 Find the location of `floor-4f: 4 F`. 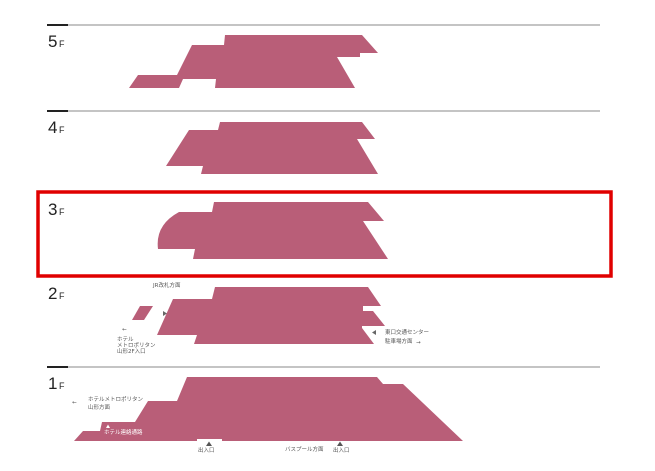

floor-4f: 4 F is located at coordinates (323, 142).